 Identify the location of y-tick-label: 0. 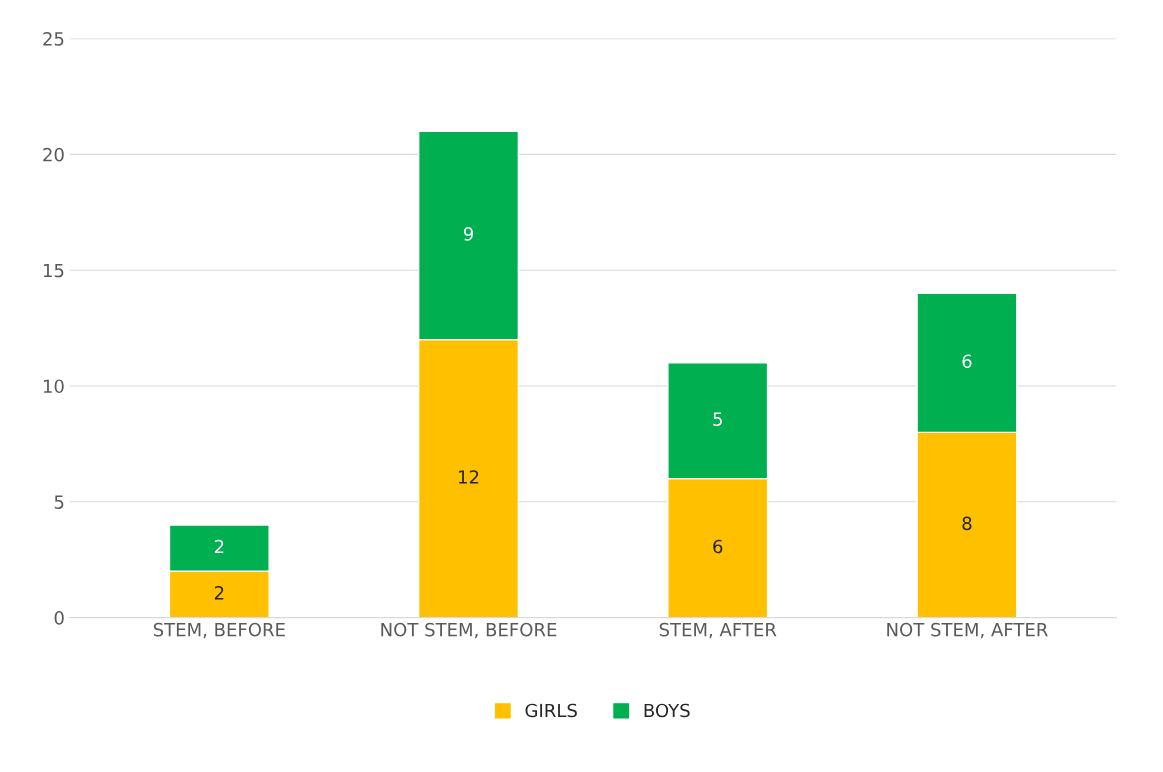
(59, 618).